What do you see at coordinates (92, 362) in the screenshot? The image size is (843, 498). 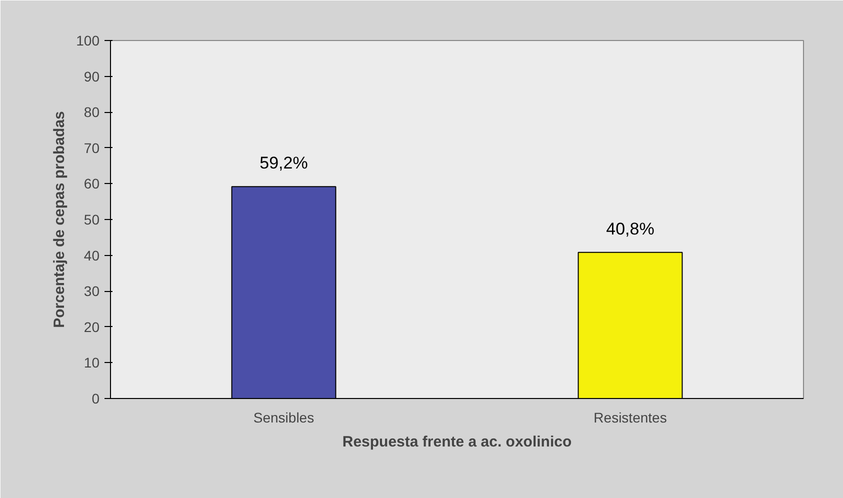 I see `y-tick-label: 10` at bounding box center [92, 362].